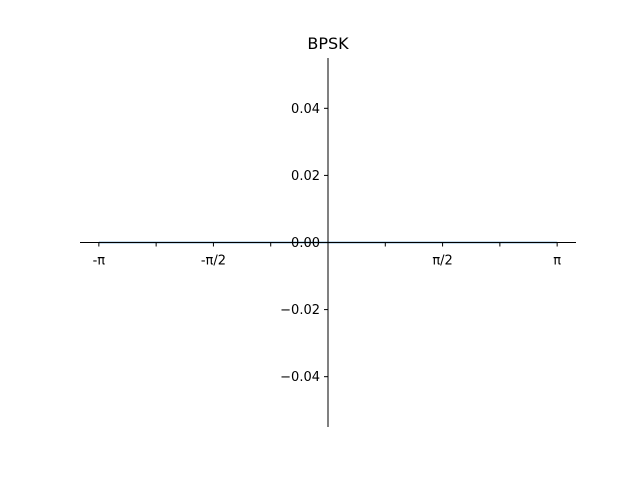 This screenshot has height=480, width=640. Describe the element at coordinates (99, 261) in the screenshot. I see `x-tick-label-0: -π` at that location.